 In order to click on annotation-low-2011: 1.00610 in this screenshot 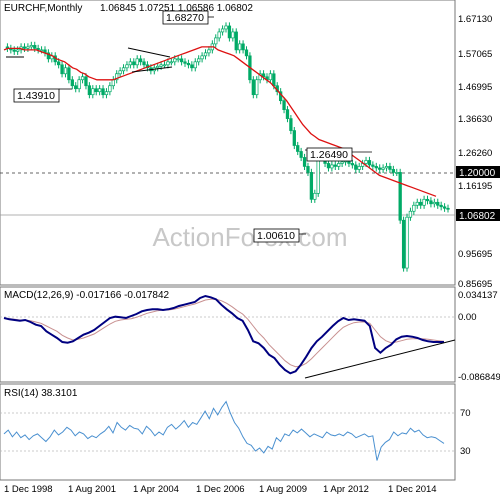, I will do `click(279, 235)`.